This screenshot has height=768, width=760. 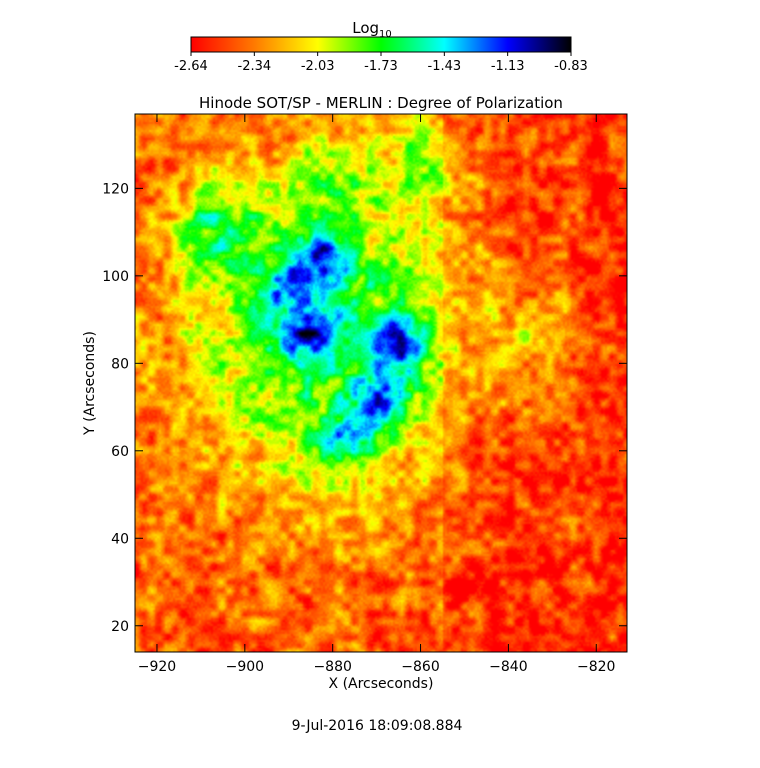 I want to click on y-tick-label: 40, so click(x=120, y=539).